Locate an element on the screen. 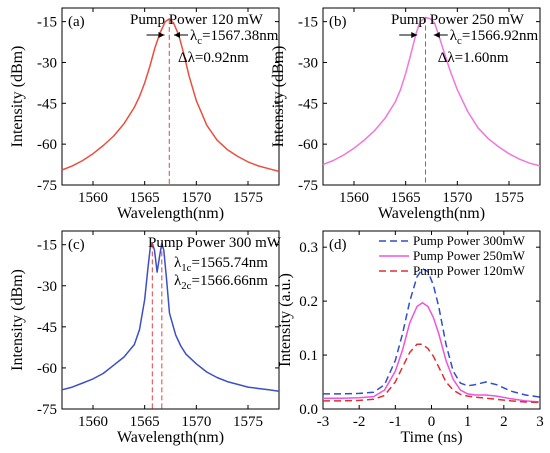 The width and height of the screenshot is (550, 453). x-tick-label: 1 is located at coordinates (468, 422).